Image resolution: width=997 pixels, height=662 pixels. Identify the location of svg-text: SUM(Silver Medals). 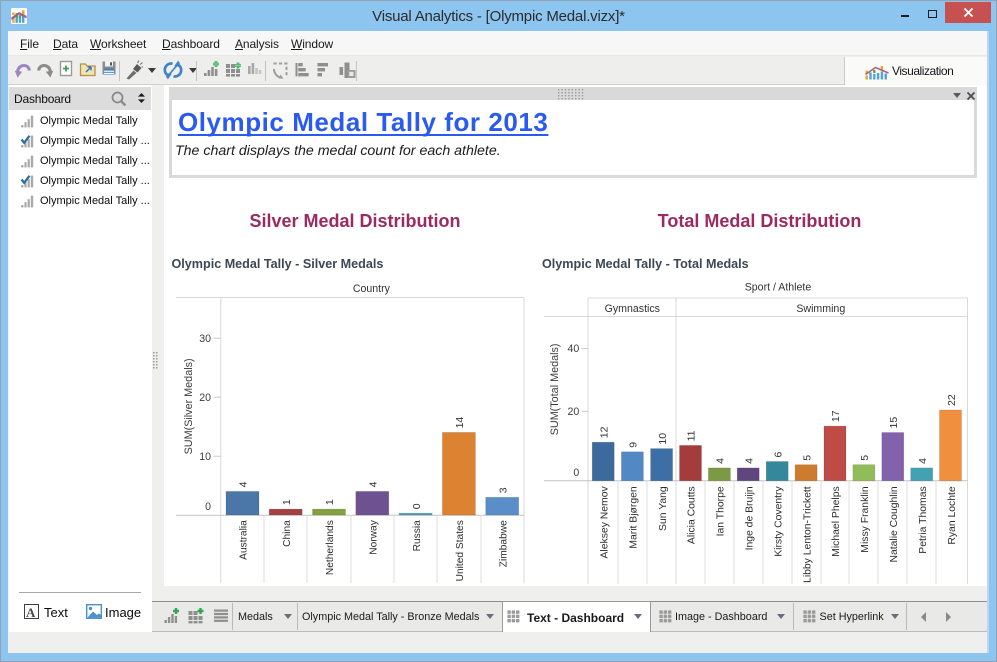
(189, 406).